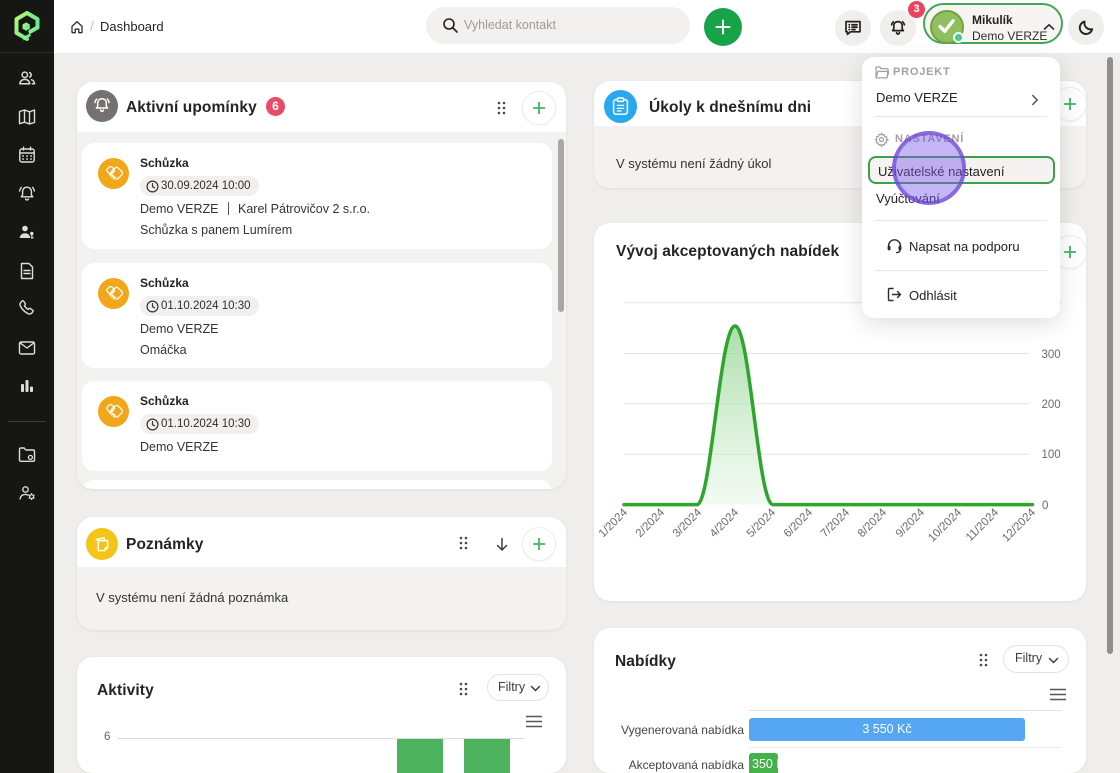  What do you see at coordinates (1051, 355) in the screenshot?
I see `svg-text: 300` at bounding box center [1051, 355].